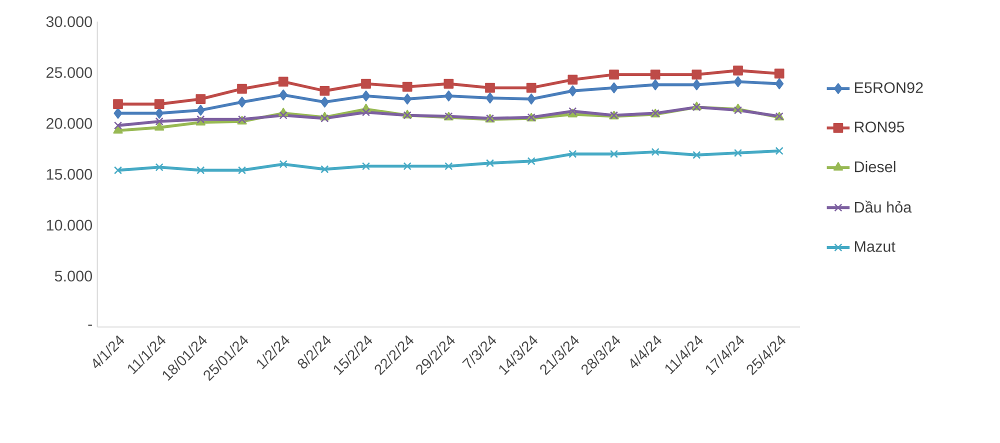 The width and height of the screenshot is (1000, 443). Describe the element at coordinates (73, 276) in the screenshot. I see `y-tick-label: 5.000` at that location.